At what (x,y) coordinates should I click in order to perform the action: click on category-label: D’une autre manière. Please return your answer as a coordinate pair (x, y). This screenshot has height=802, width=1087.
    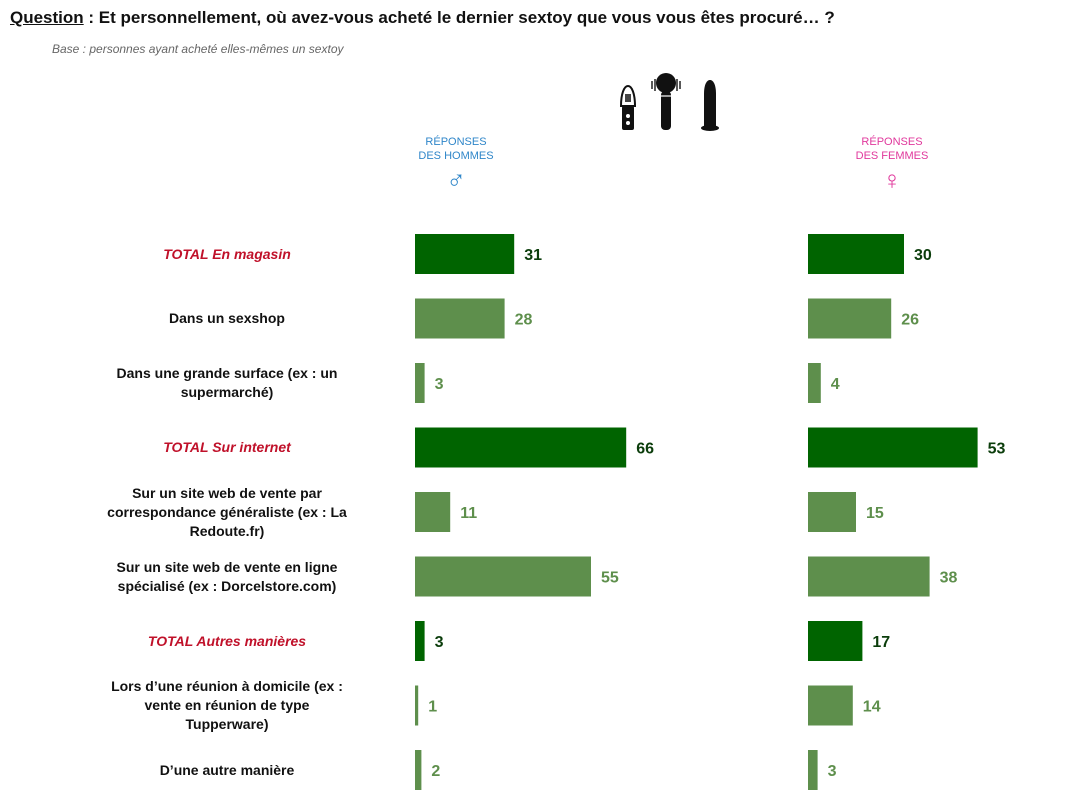
    Looking at the image, I should click on (227, 770).